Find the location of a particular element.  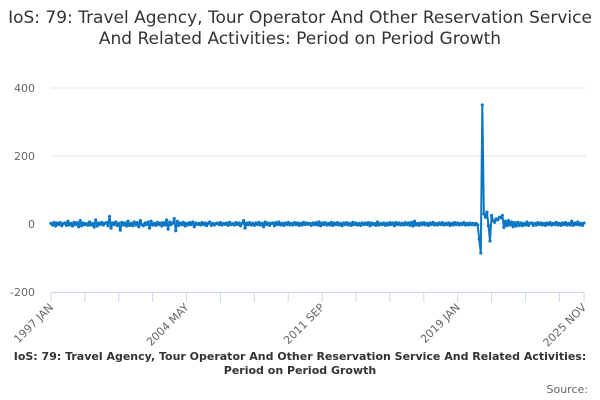

x-tick-label: 2004 MAY is located at coordinates (168, 325).